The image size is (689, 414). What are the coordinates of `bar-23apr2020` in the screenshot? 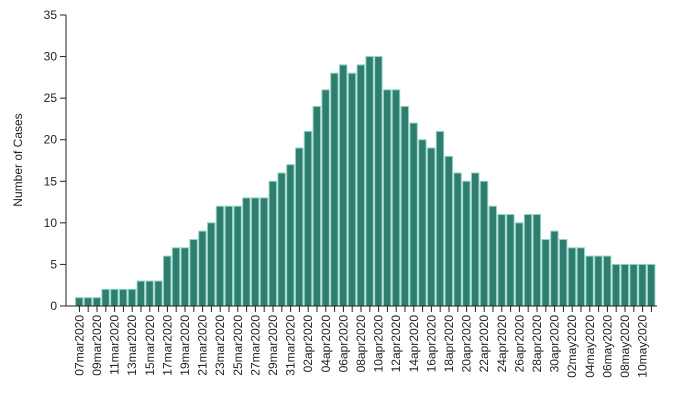 It's located at (493, 256).